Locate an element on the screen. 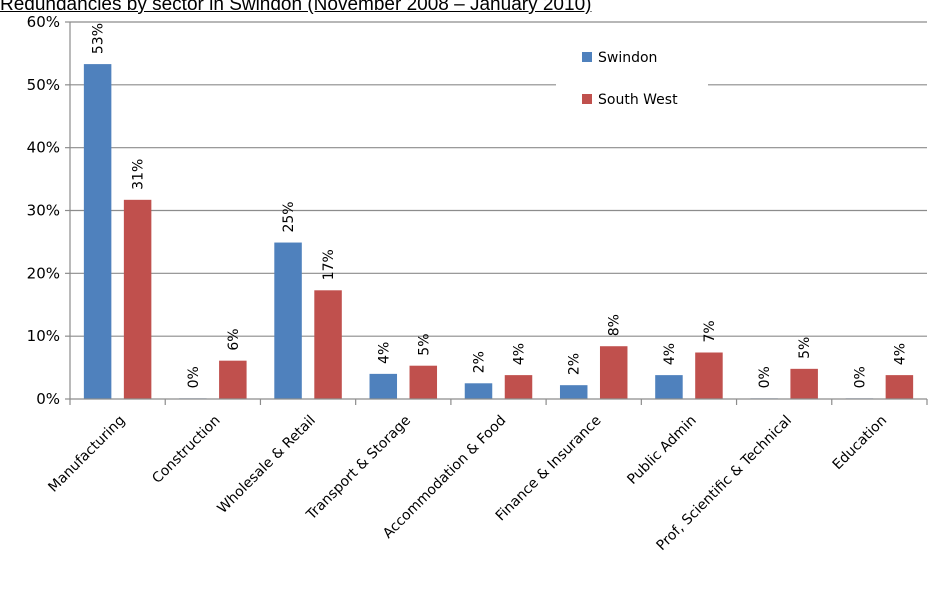 The image size is (931, 594). bar-south-west-transport-storage is located at coordinates (423, 382).